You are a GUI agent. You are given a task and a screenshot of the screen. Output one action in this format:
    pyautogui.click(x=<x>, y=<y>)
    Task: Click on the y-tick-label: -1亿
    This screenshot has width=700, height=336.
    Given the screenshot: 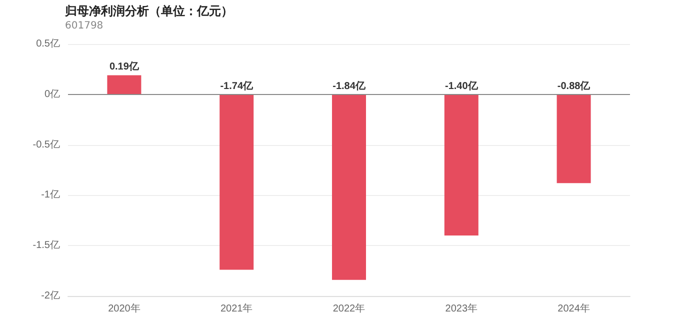 What is the action you would take?
    pyautogui.click(x=50, y=195)
    